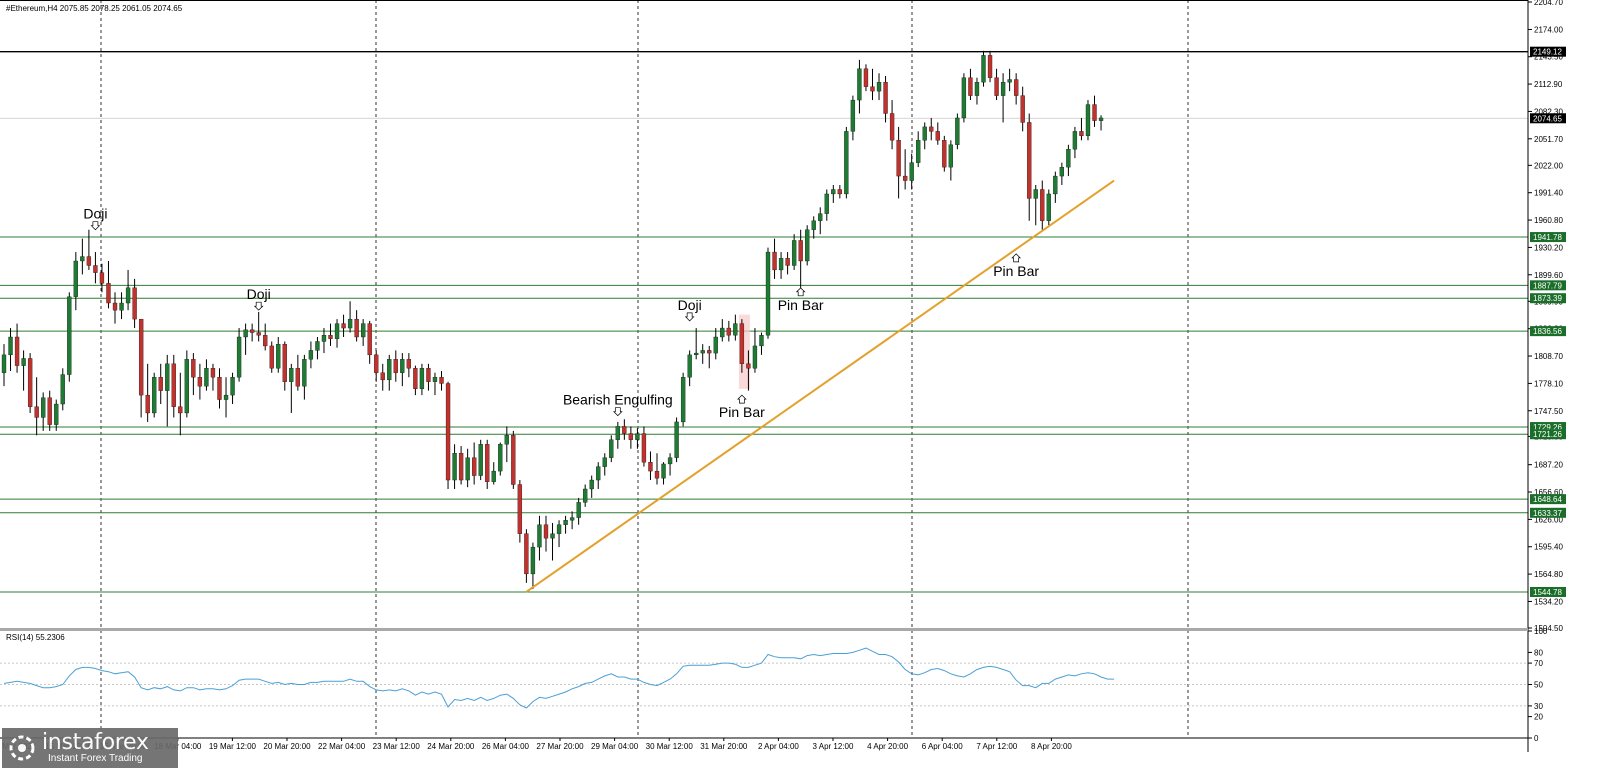 The width and height of the screenshot is (1599, 770). I want to click on rsi-line, so click(559, 678).